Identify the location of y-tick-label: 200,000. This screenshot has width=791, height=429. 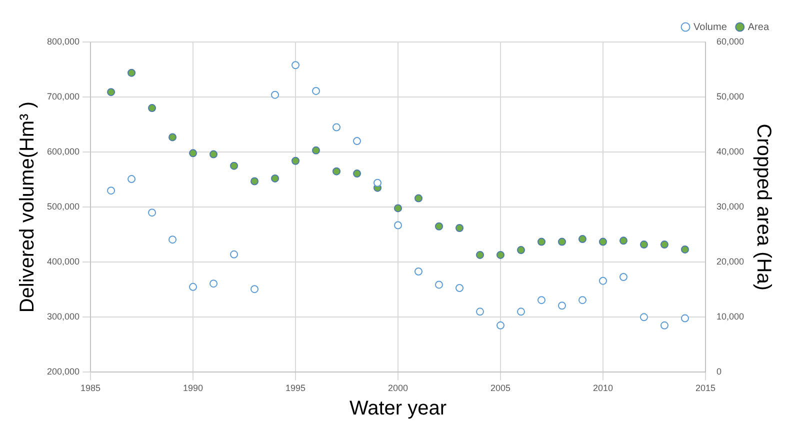
(63, 371).